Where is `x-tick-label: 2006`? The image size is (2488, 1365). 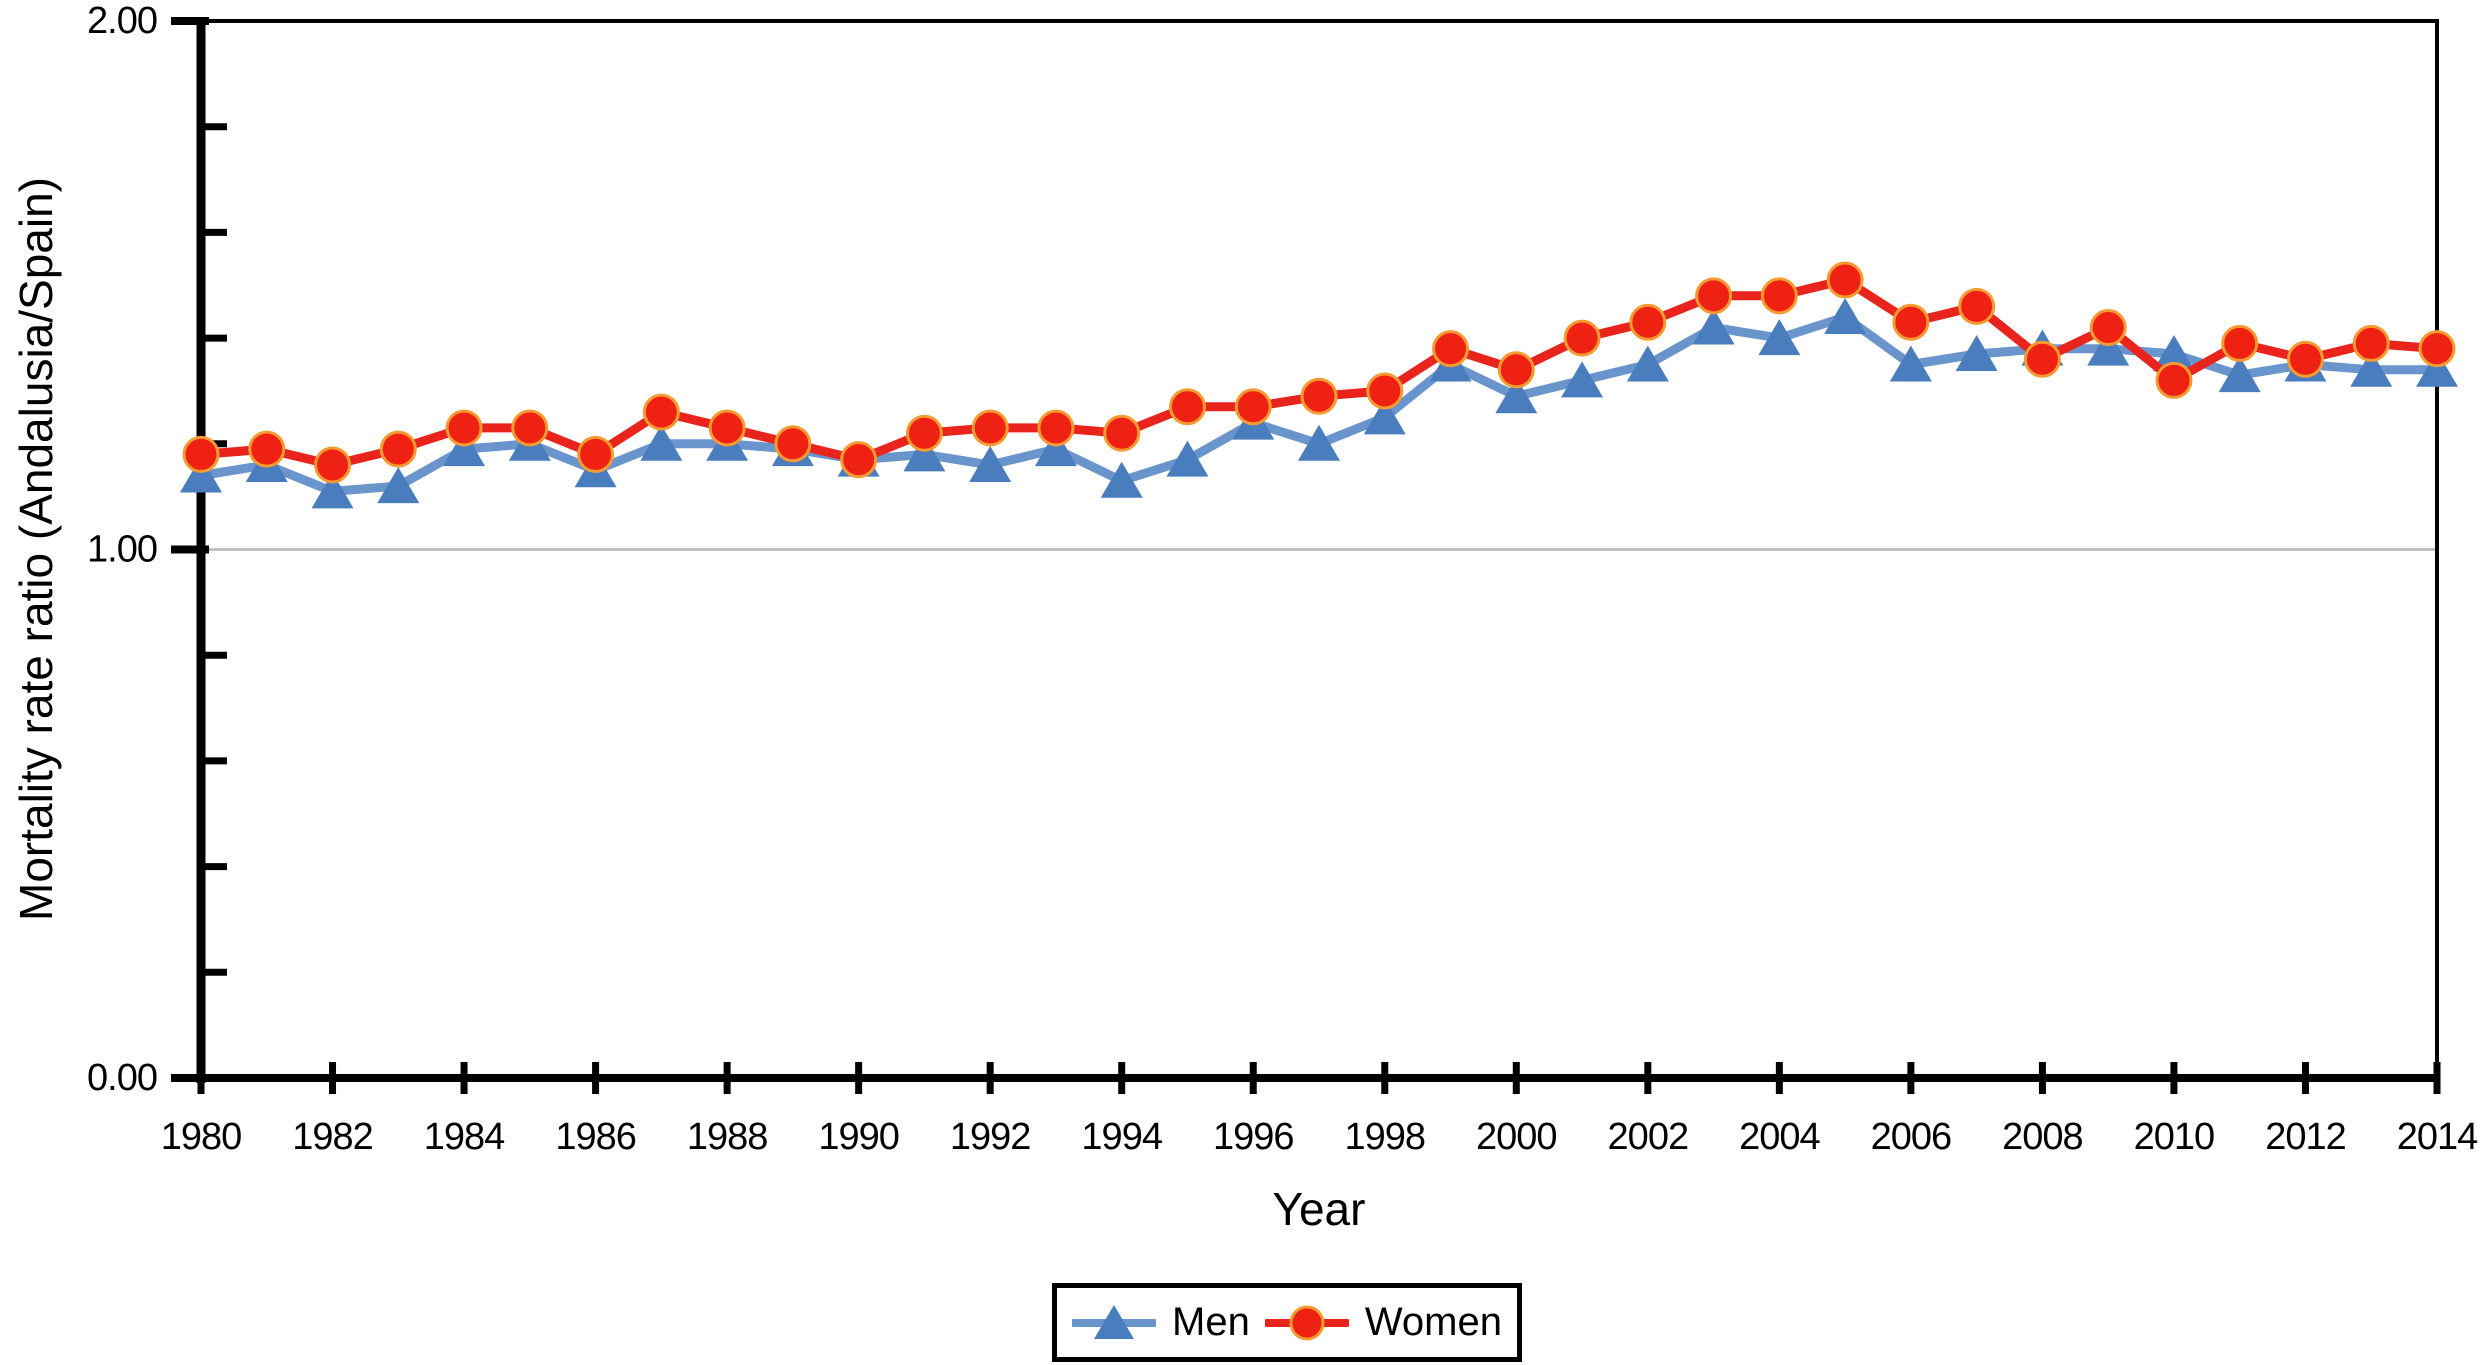
x-tick-label: 2006 is located at coordinates (1911, 1137).